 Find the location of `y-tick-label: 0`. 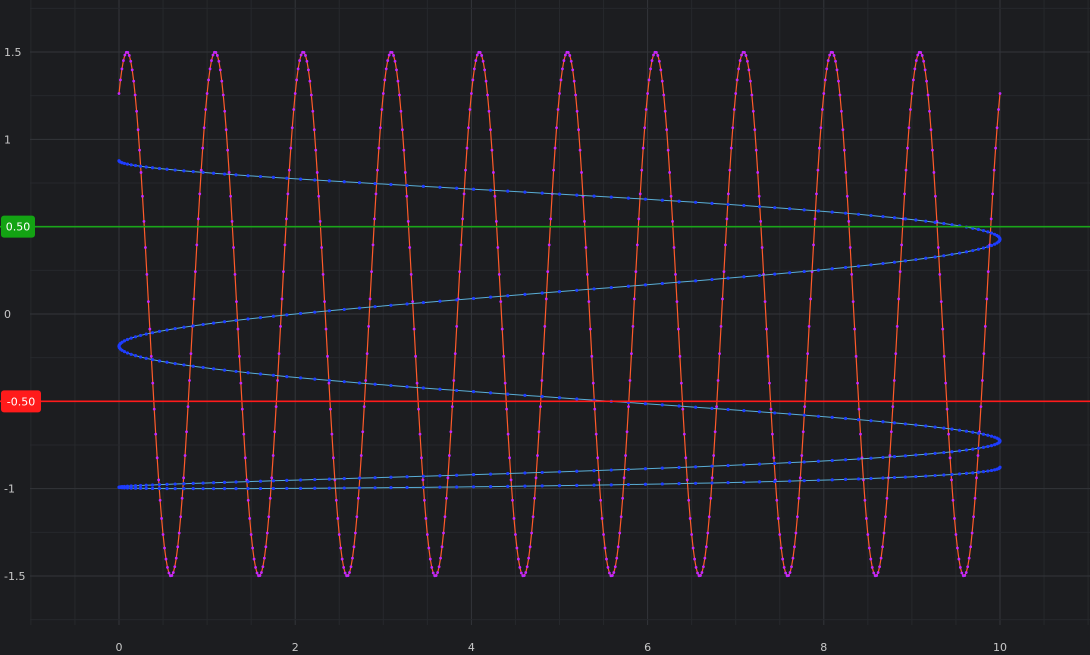

y-tick-label: 0 is located at coordinates (7, 314).